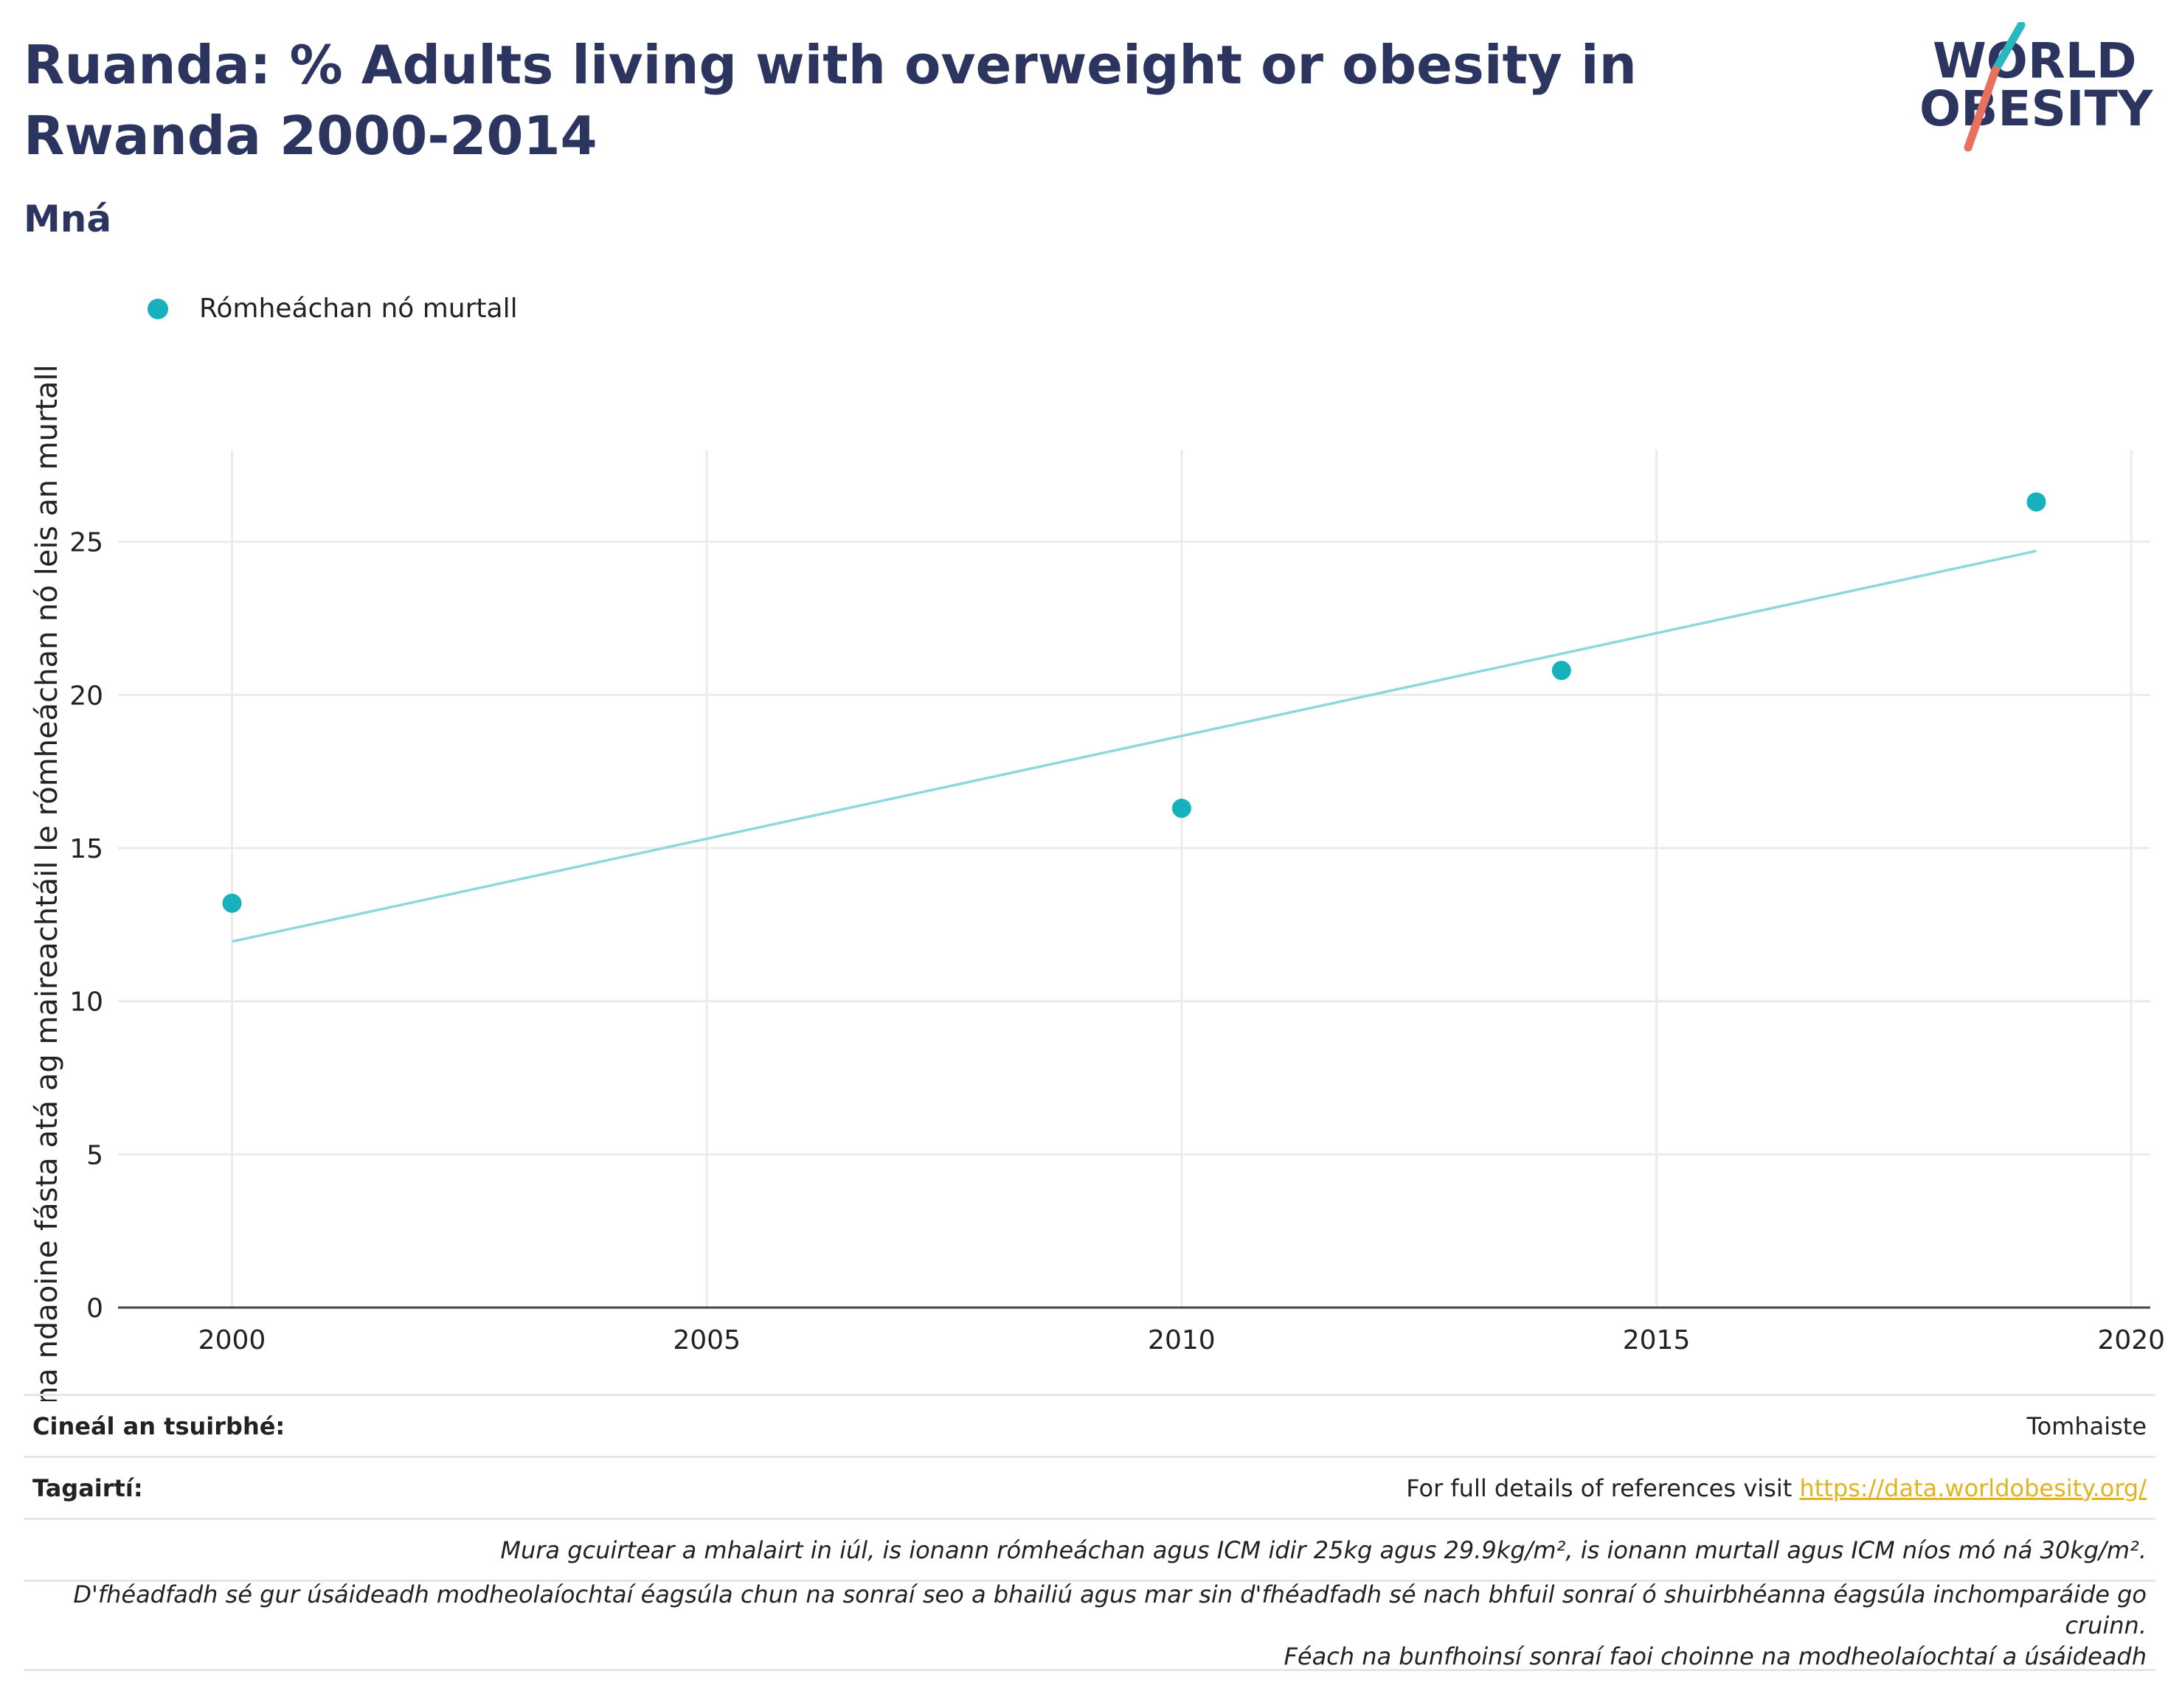 This screenshot has height=1708, width=2182. Describe the element at coordinates (1603, 1487) in the screenshot. I see `references-prefix: For full details of references visit` at that location.